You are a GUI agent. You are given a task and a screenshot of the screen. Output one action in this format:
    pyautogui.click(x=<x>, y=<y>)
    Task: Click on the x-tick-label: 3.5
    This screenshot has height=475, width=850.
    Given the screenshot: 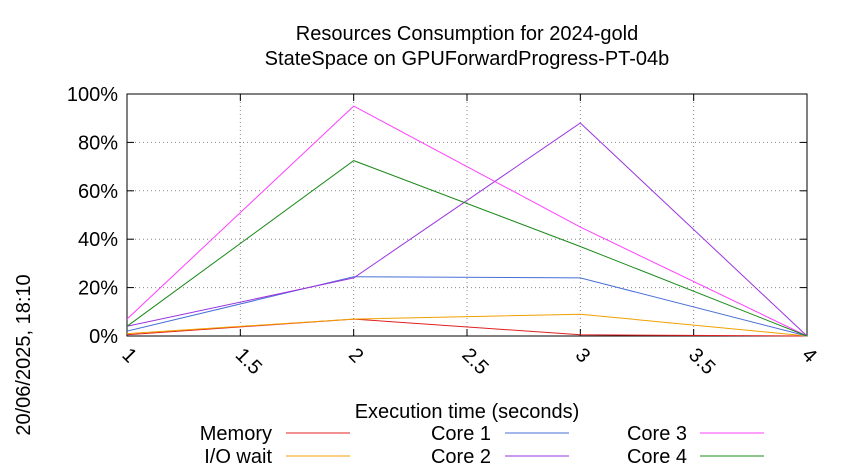 What is the action you would take?
    pyautogui.click(x=701, y=361)
    